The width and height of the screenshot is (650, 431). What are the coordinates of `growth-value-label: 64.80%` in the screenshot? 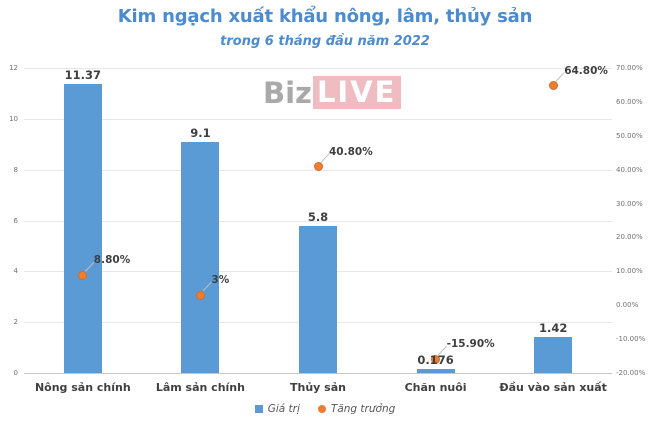 It's located at (586, 70).